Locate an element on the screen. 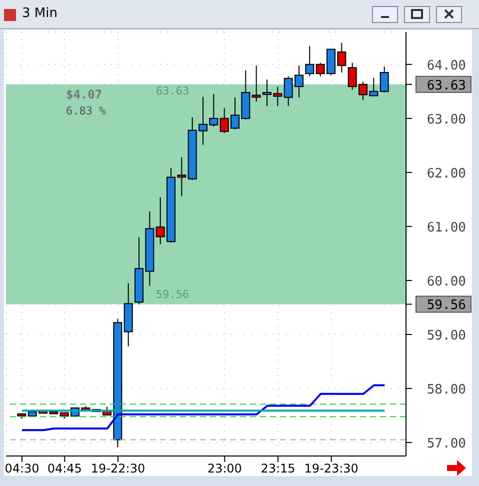 This screenshot has width=479, height=486. y-tick-label: 63.00 is located at coordinates (446, 120).